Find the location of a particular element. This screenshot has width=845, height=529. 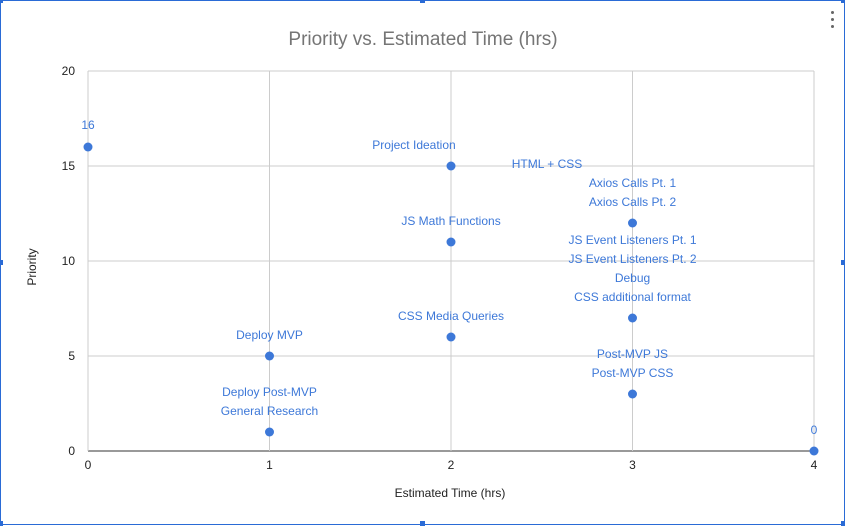

y-tick-labels: 0 5 10 15 20 is located at coordinates (69, 261).